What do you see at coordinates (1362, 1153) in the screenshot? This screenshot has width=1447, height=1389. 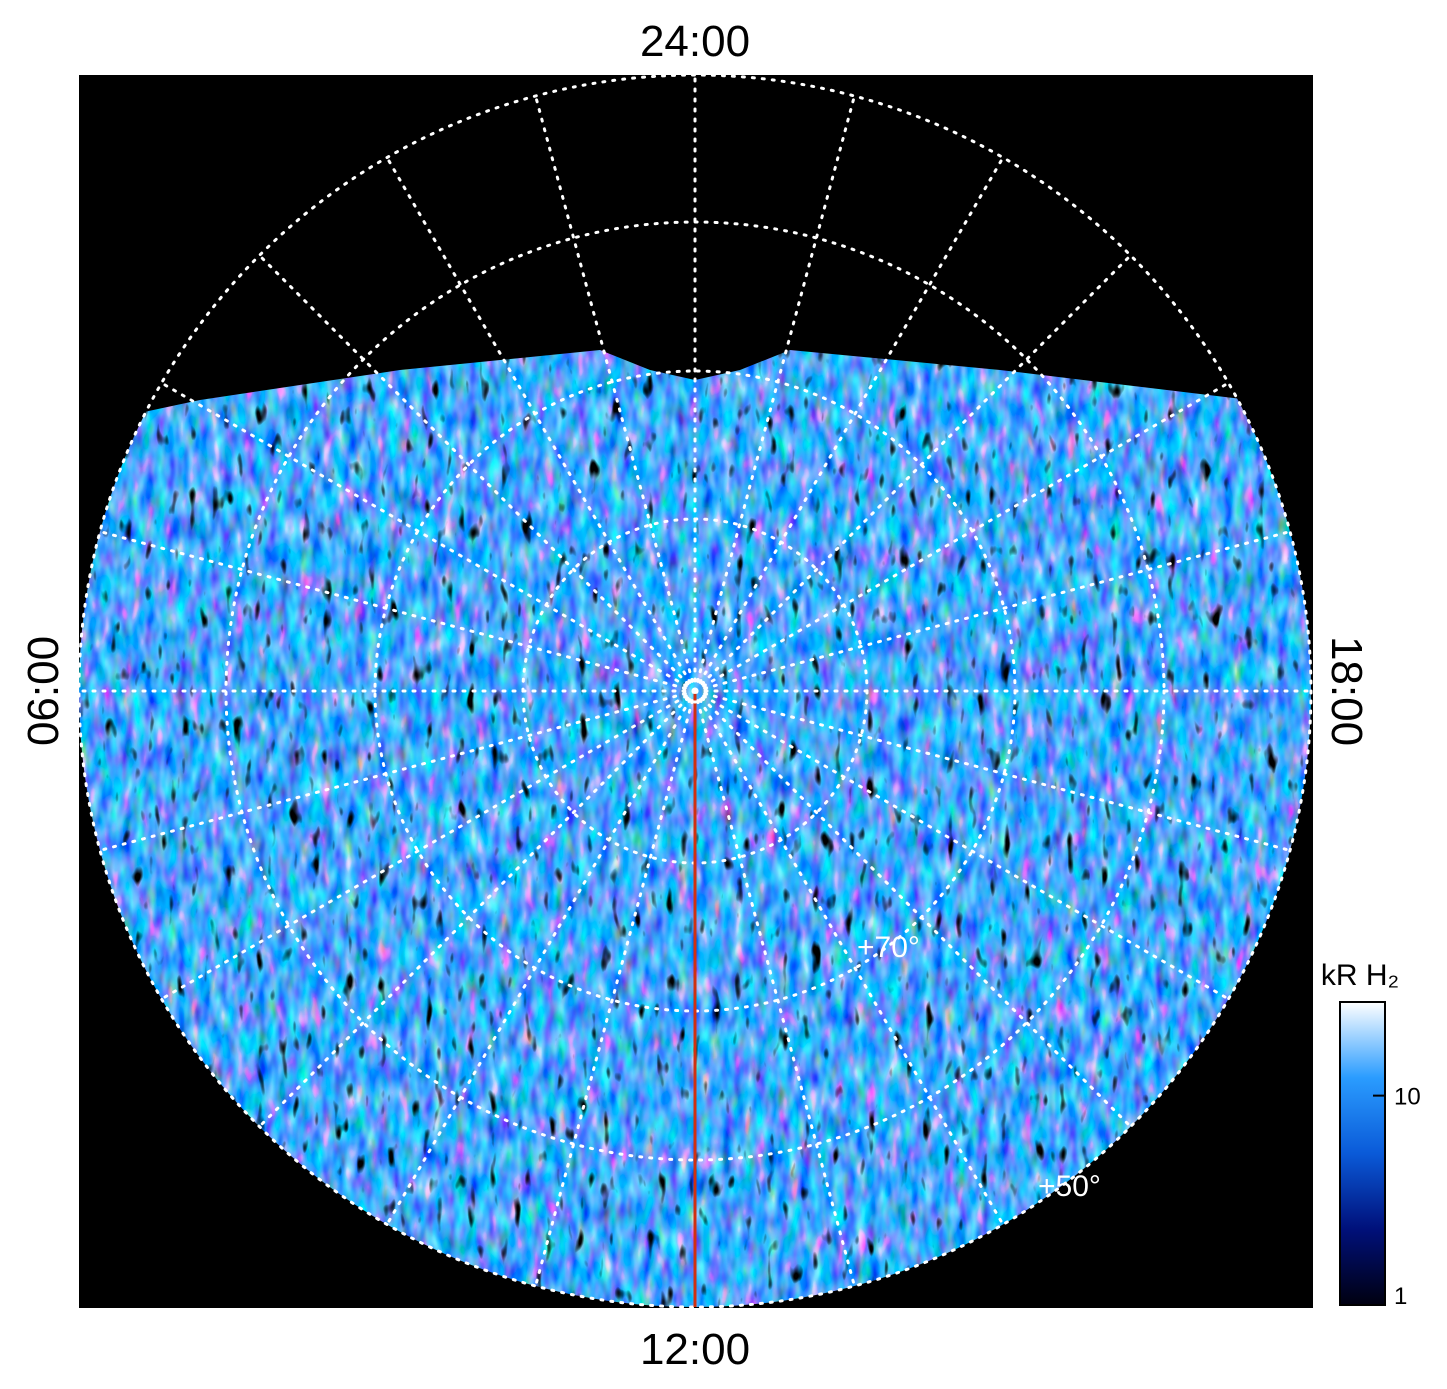 I see `colorbar` at bounding box center [1362, 1153].